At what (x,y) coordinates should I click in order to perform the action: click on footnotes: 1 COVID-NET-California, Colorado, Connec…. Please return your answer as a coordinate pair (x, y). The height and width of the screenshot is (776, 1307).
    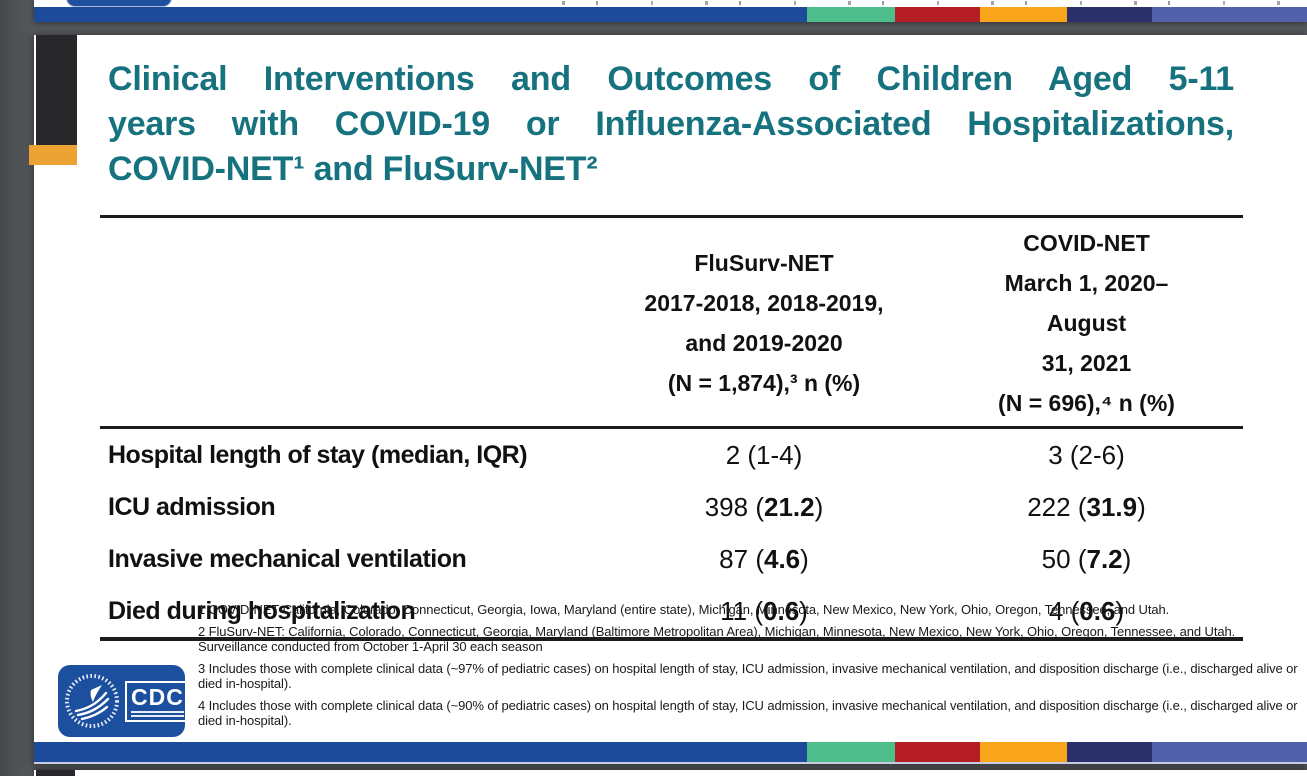
    Looking at the image, I should click on (749, 668).